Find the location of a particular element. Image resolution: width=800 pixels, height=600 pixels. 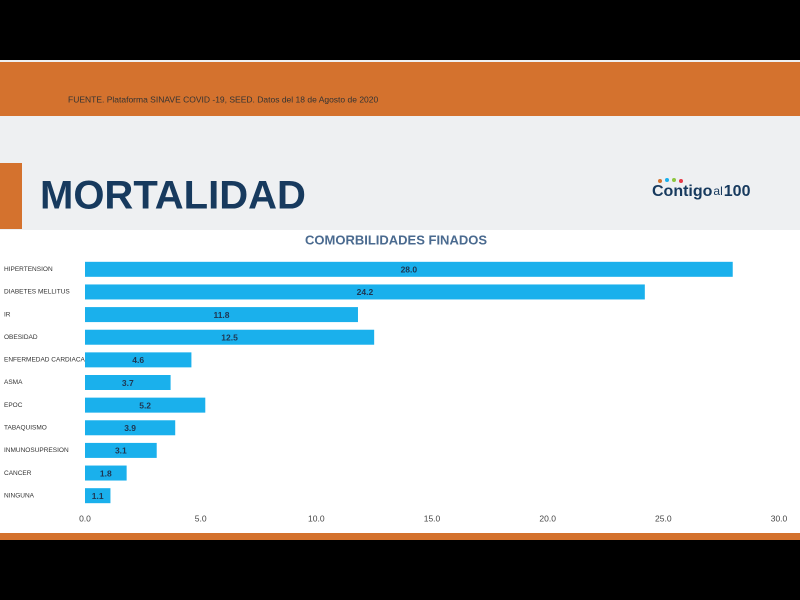

value-label: 3.1 is located at coordinates (121, 451).